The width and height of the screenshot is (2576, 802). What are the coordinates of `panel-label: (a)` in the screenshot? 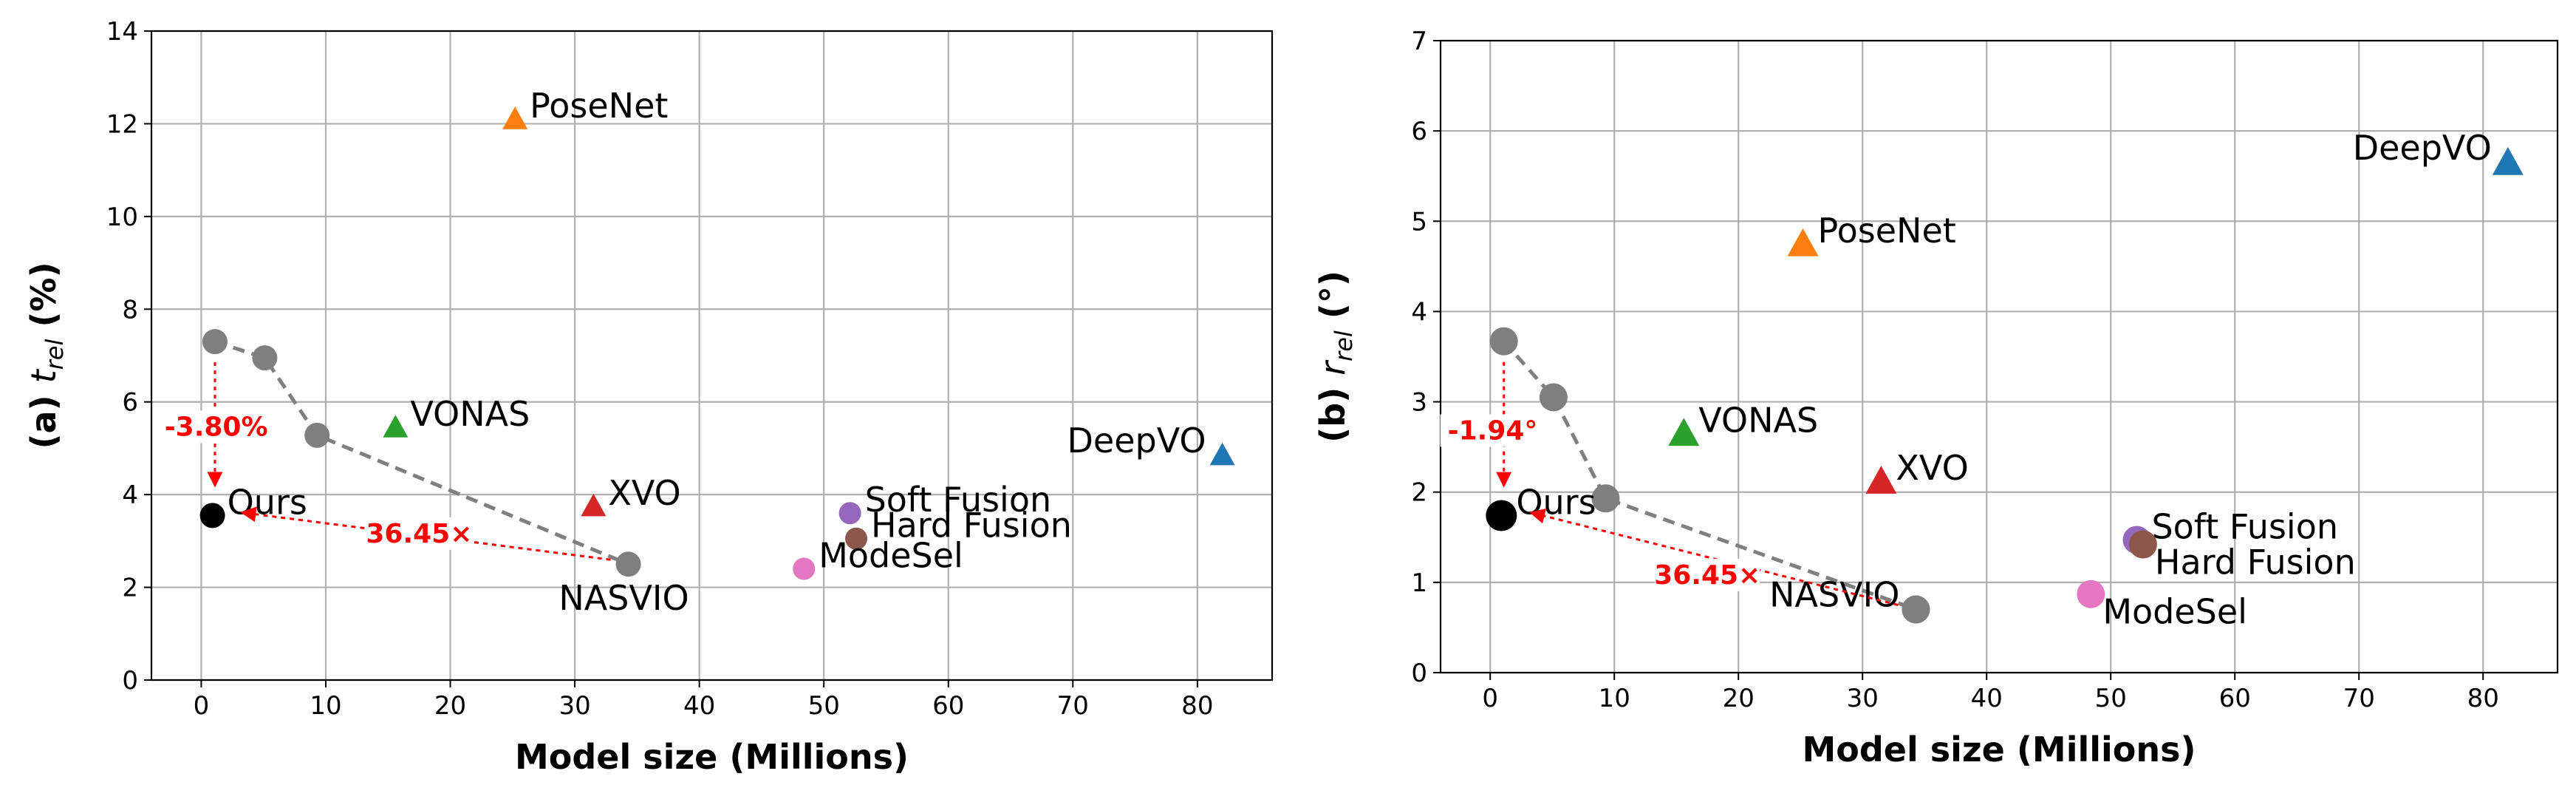 It's located at (44, 416).